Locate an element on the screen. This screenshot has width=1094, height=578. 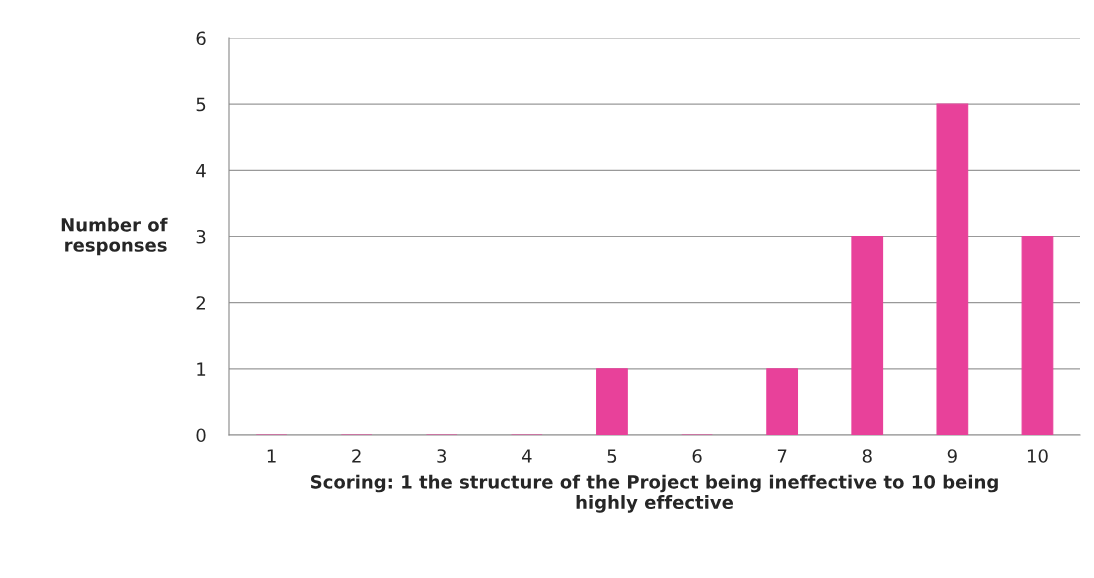
x-tick-label: 2 is located at coordinates (356, 456).